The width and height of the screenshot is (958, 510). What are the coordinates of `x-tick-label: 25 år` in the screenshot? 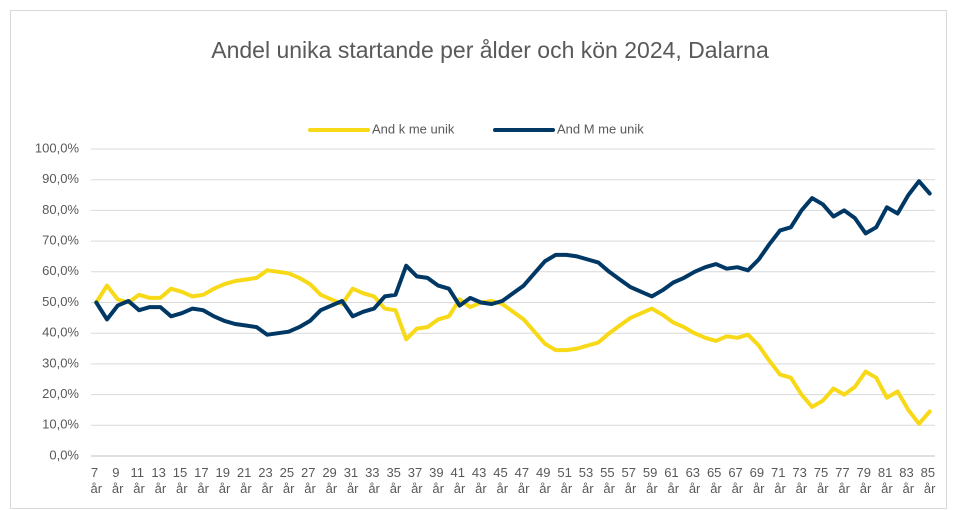 It's located at (289, 480).